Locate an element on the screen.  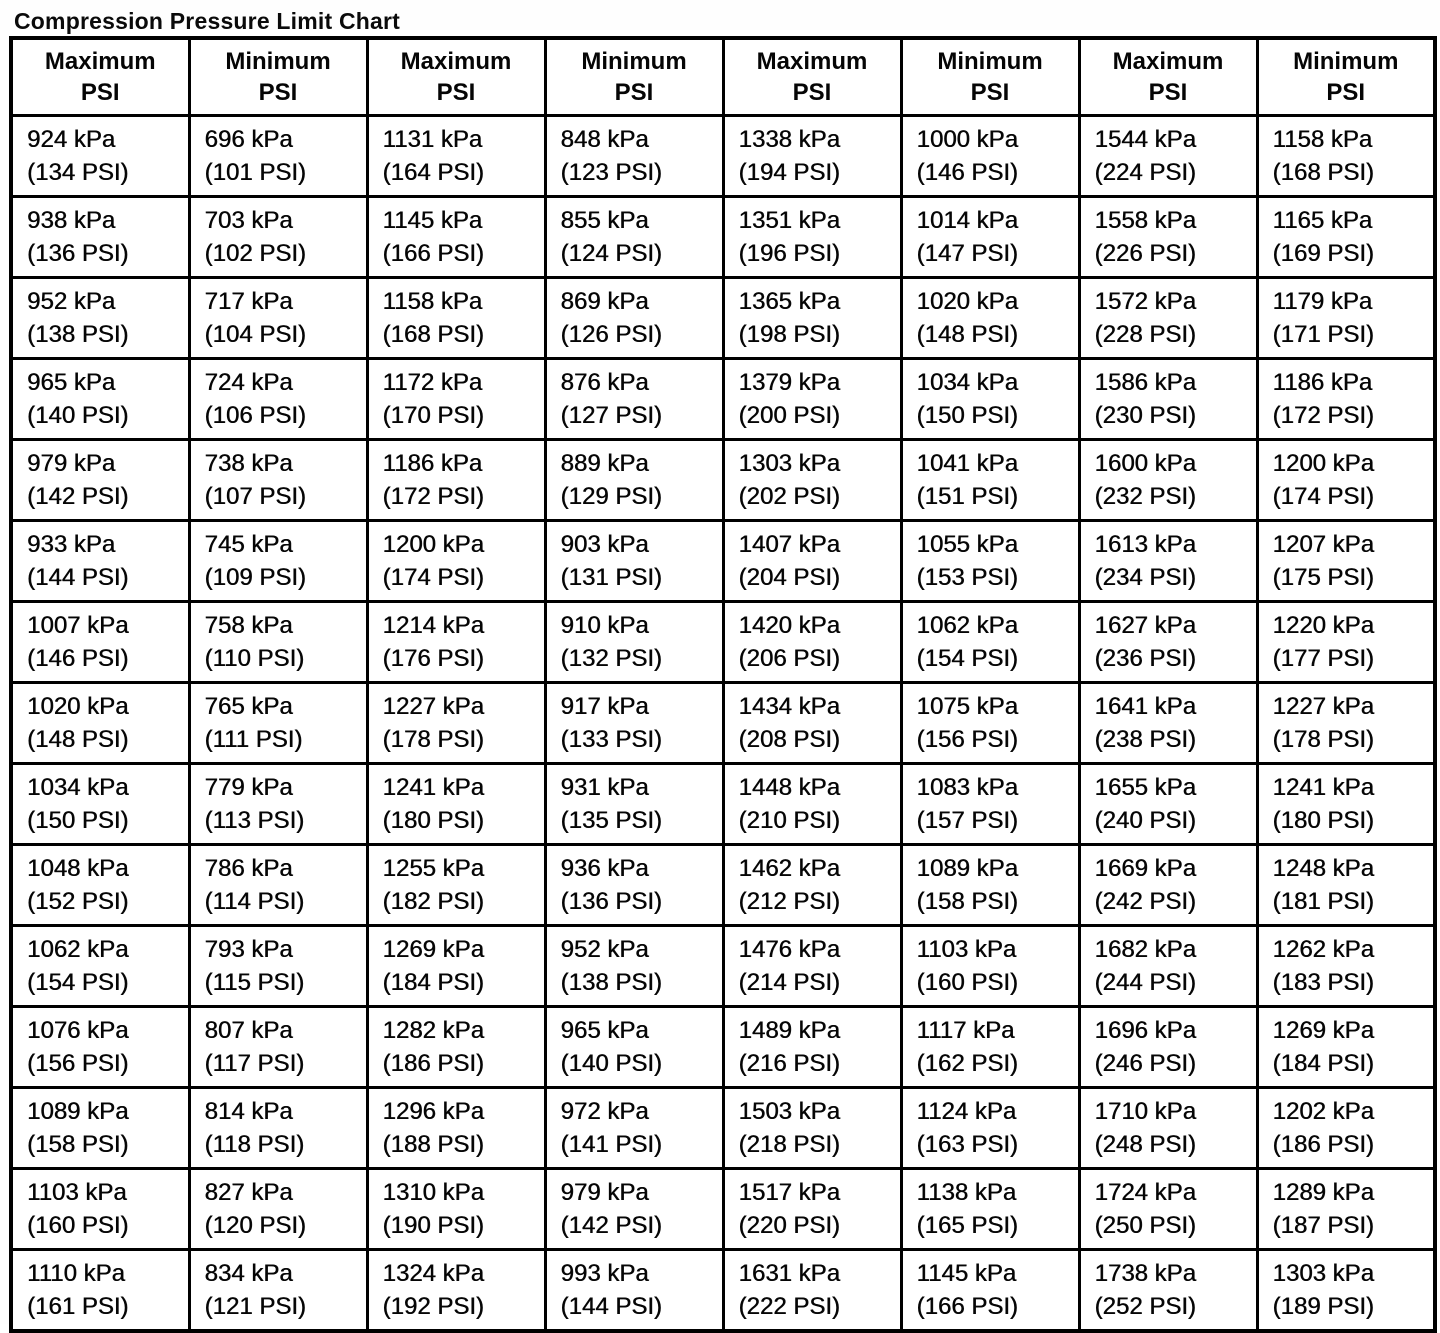
pressure-cell: 1165 kPa (169 PSI) is located at coordinates (1346, 237).